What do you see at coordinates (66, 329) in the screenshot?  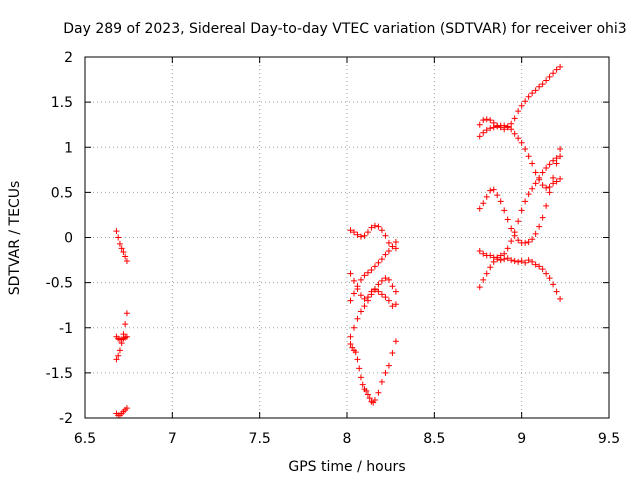 I see `y-tick-label: -1` at bounding box center [66, 329].